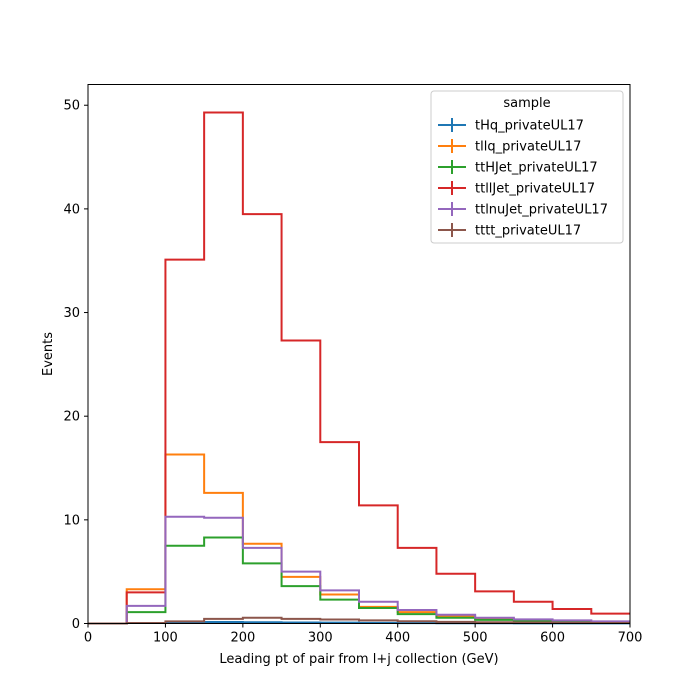  I want to click on x-tick-label: 500, so click(475, 638).